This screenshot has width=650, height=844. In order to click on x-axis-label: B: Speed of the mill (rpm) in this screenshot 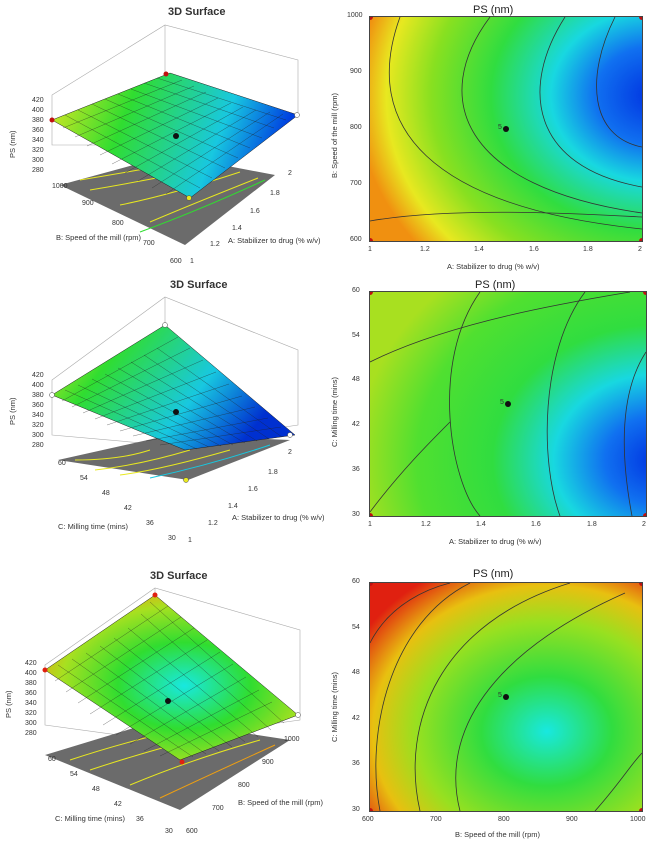, I will do `click(498, 834)`.